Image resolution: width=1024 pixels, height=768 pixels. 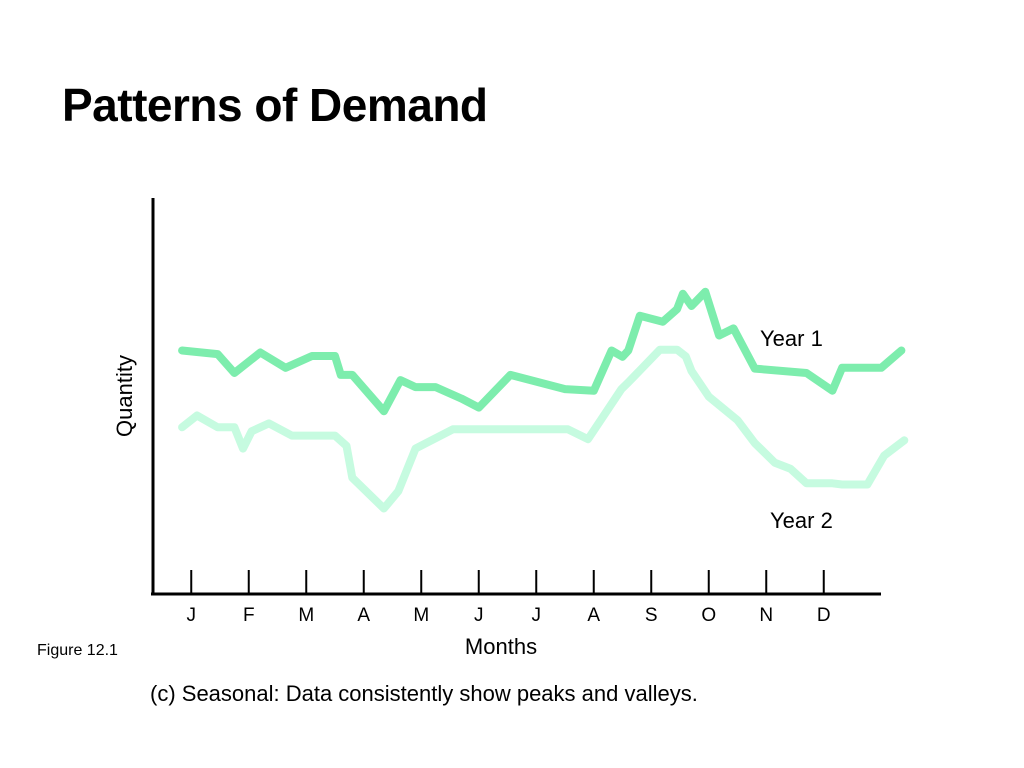 I want to click on y-axis-title: Quantity, so click(x=124, y=396).